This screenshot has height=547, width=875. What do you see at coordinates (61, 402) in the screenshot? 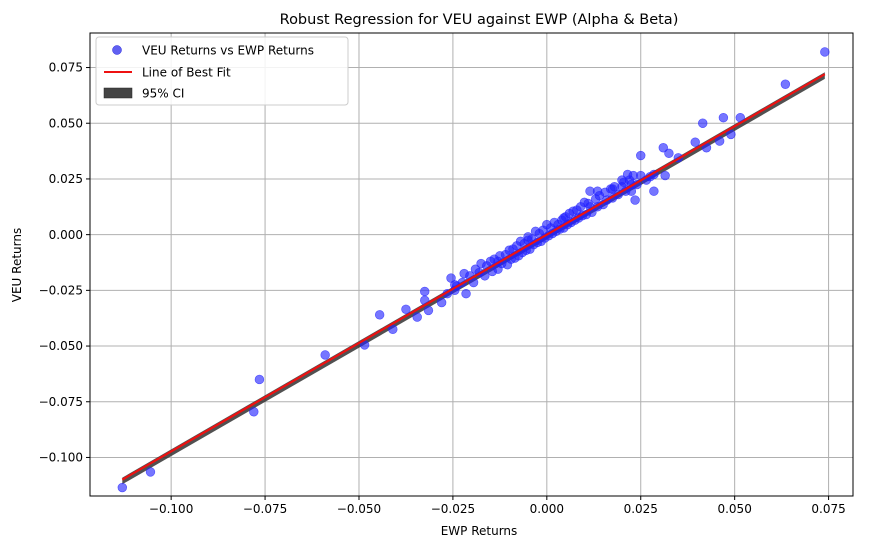
I see `y-tick-label: −0.075` at bounding box center [61, 402].